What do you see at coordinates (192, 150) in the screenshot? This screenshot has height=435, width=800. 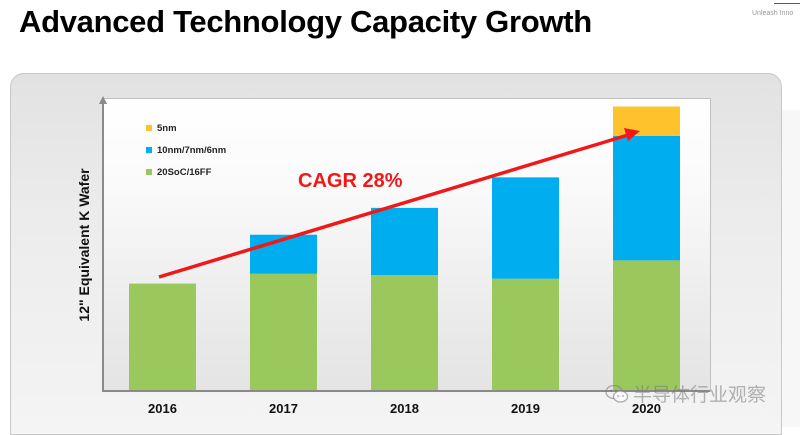 I see `legend-label: 10nm/7nm/6nm` at bounding box center [192, 150].